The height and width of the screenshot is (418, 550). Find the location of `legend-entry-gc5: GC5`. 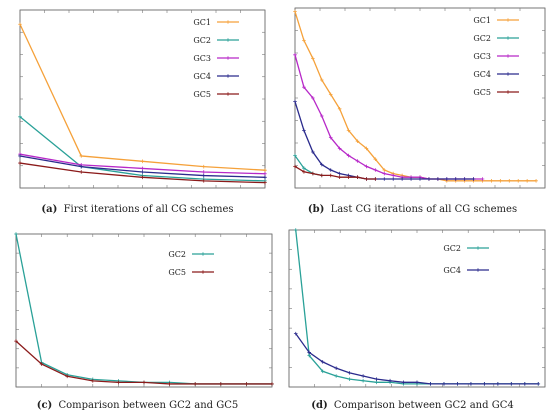

legend-entry-gc5: GC5 is located at coordinates (216, 94).